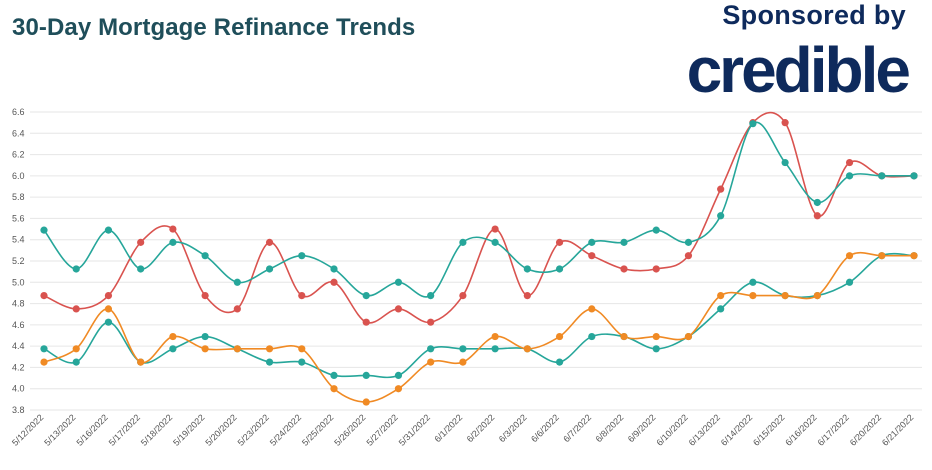 Image resolution: width=932 pixels, height=470 pixels. I want to click on x-tick-label: 6/9/2022, so click(642, 428).